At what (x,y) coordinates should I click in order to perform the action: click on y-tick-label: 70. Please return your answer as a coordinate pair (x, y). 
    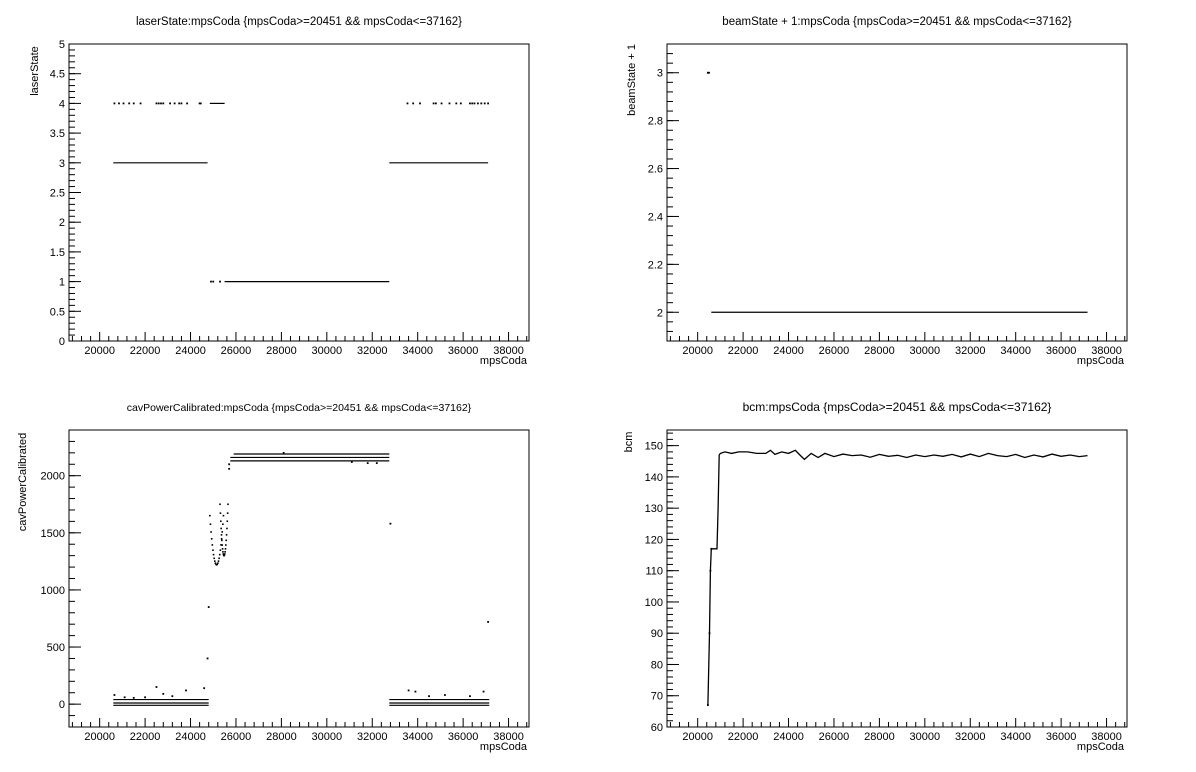
    Looking at the image, I should click on (657, 697).